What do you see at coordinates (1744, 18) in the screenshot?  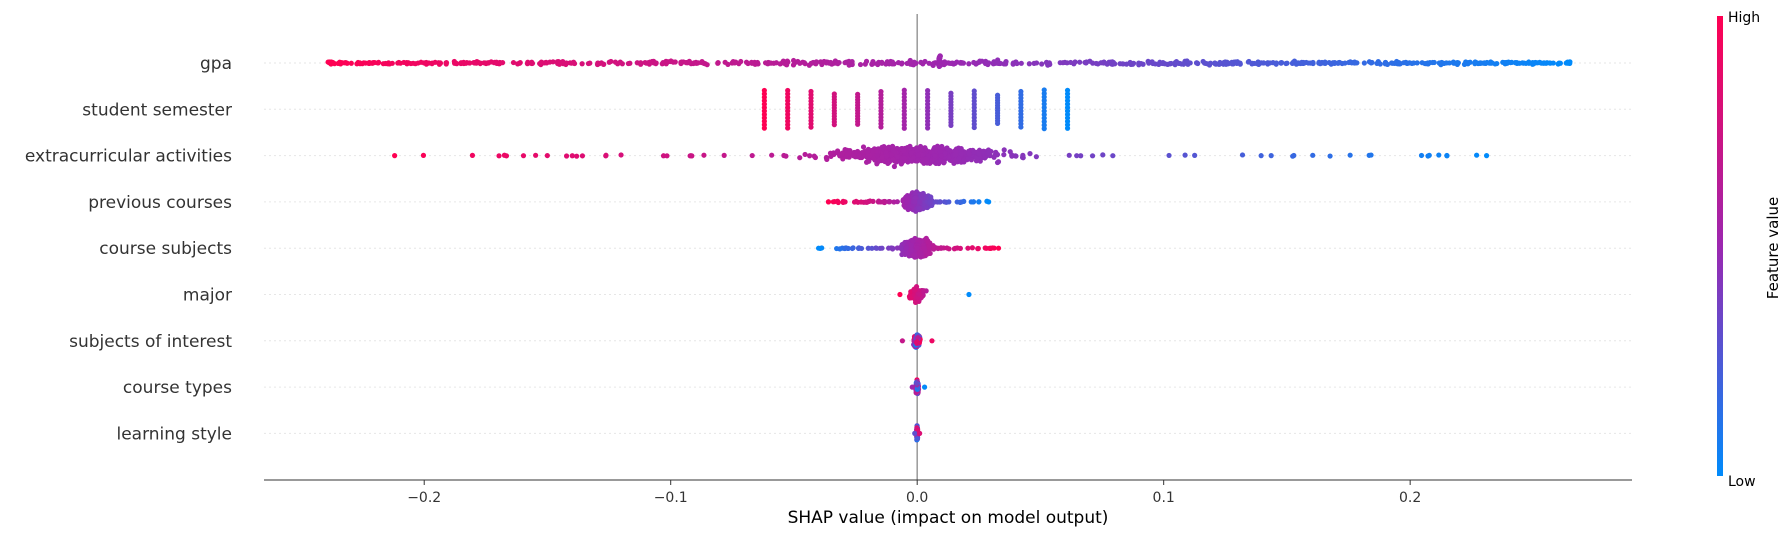 I see `colorbar-high-label: High` at bounding box center [1744, 18].